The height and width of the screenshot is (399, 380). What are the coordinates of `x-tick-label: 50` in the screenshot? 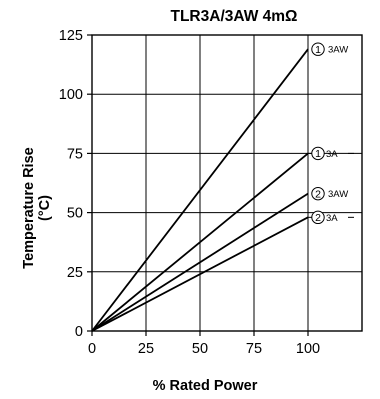 It's located at (200, 349).